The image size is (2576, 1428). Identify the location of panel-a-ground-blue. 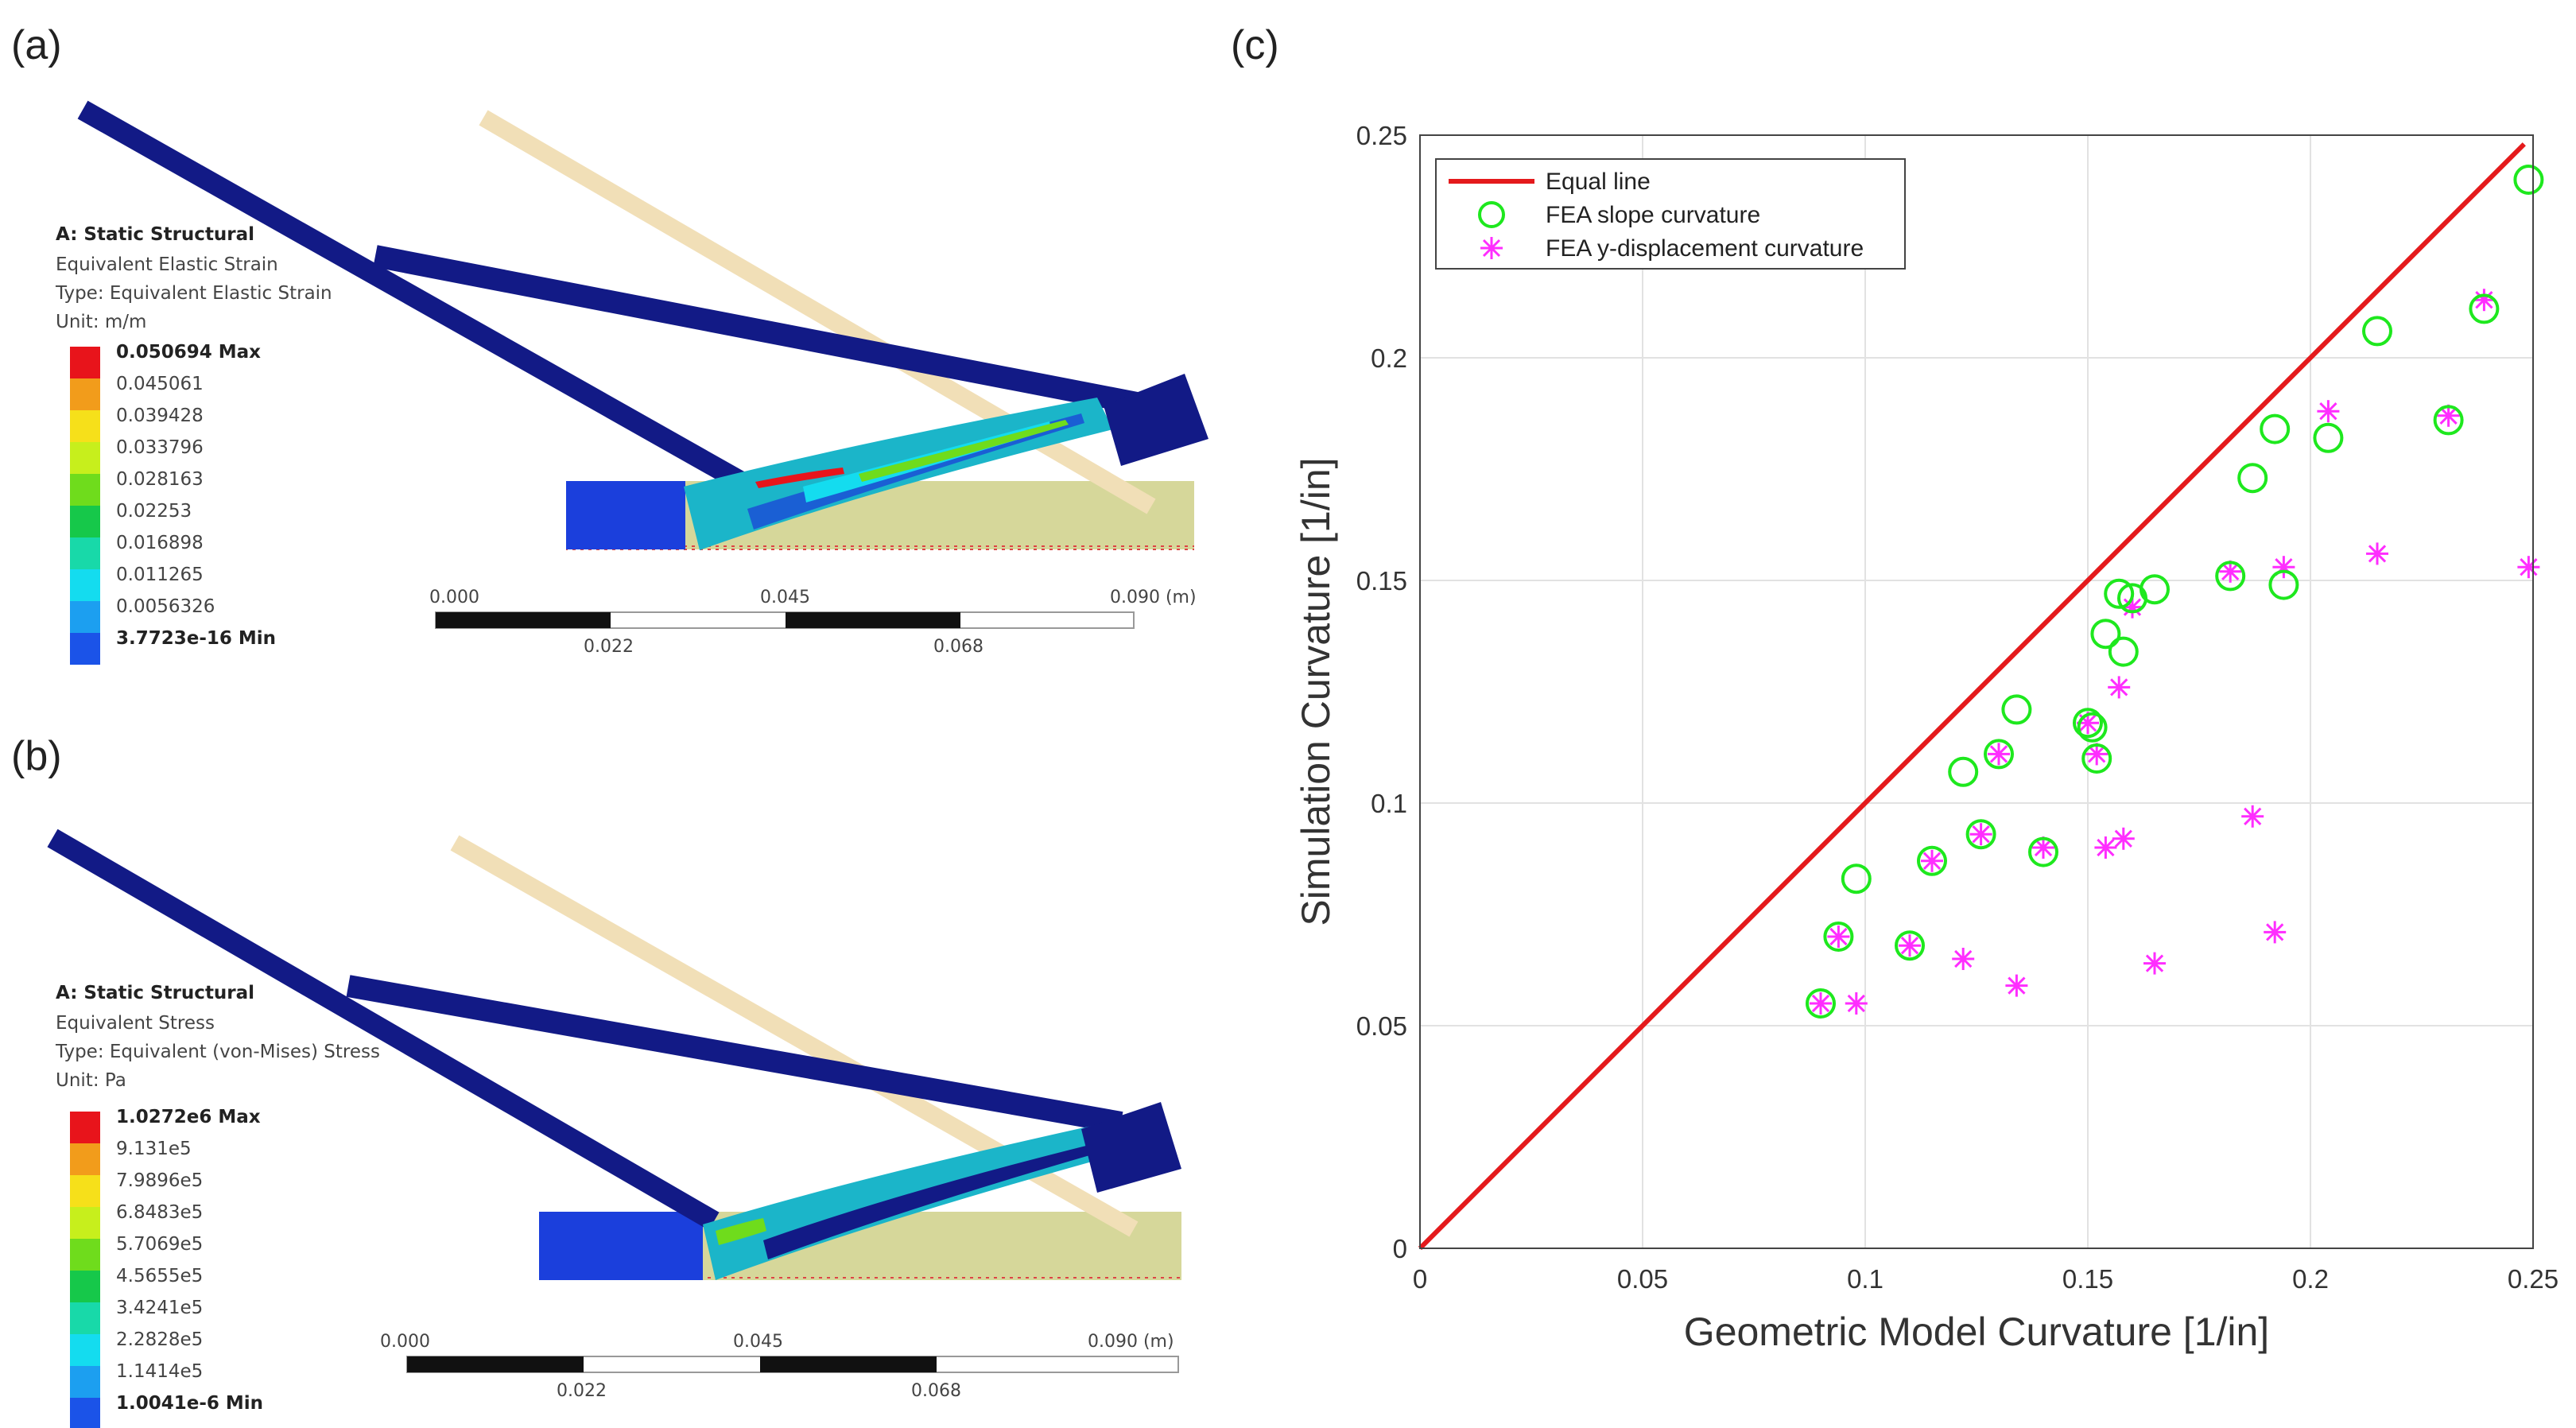
(625, 515).